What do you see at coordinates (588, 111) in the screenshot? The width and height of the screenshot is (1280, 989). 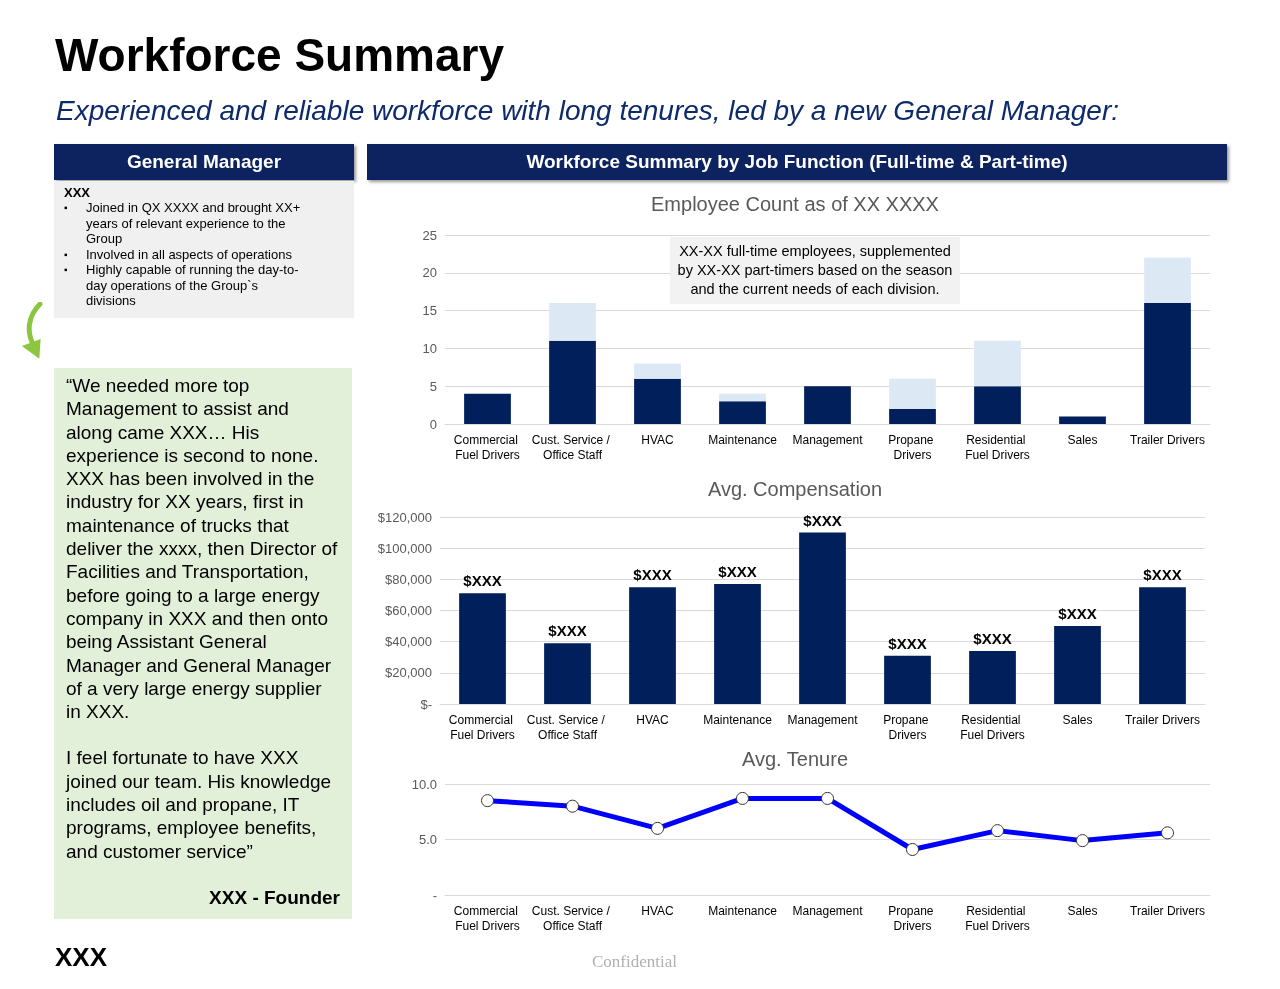 I see `text: Experienced and reliable workforce with long tenures, led by a new General Manager:` at bounding box center [588, 111].